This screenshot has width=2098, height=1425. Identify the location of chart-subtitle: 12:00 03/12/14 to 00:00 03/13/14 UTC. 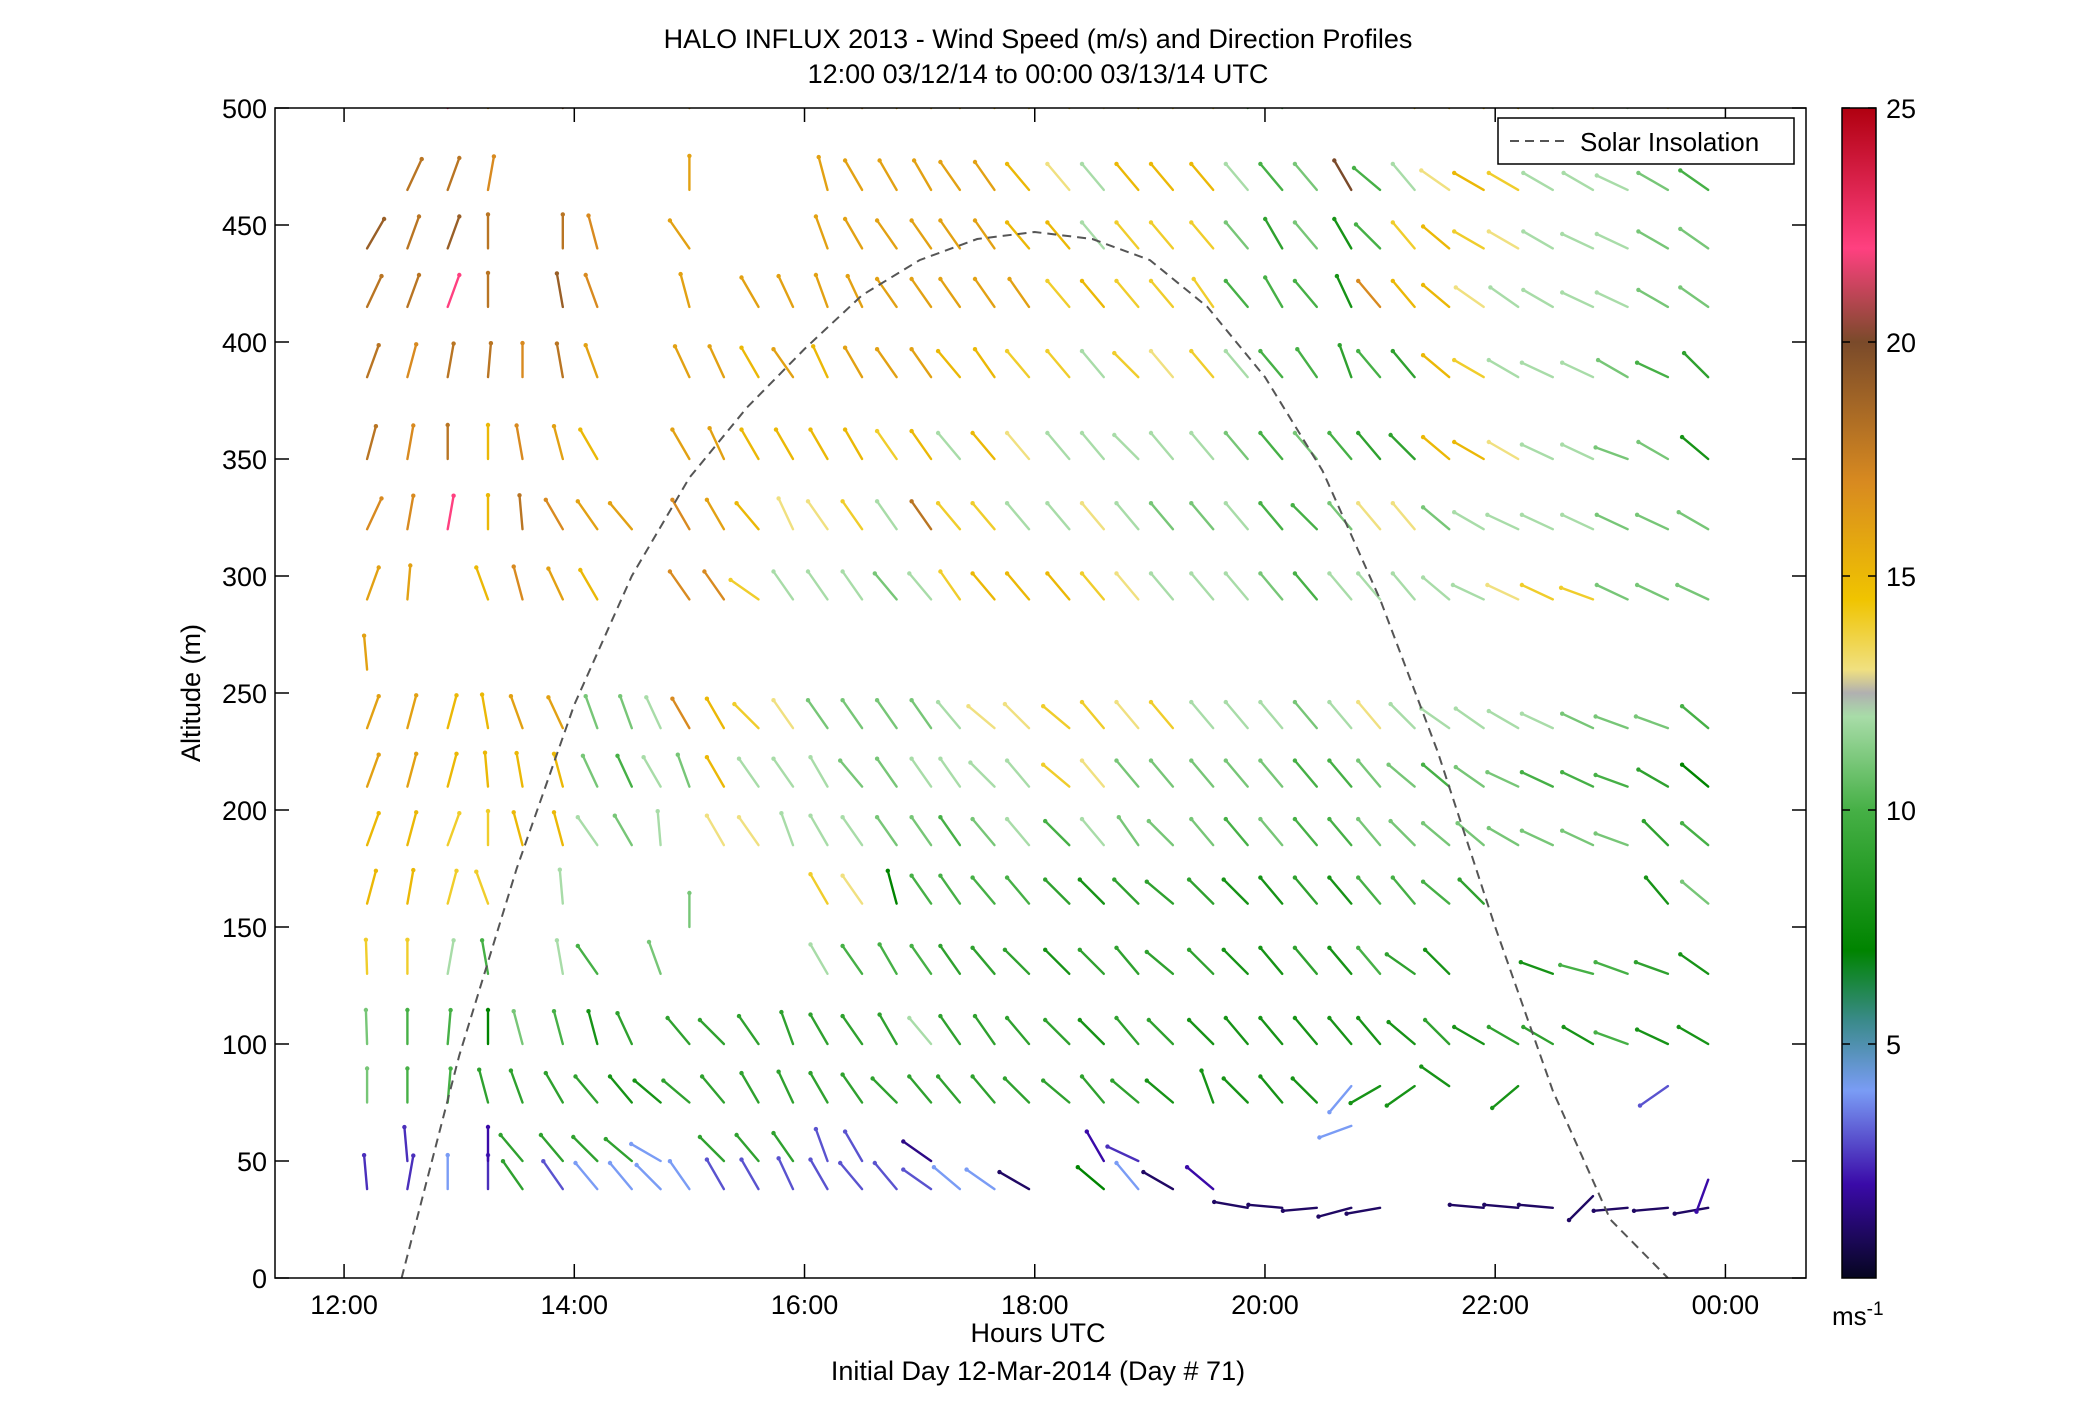
(1038, 74).